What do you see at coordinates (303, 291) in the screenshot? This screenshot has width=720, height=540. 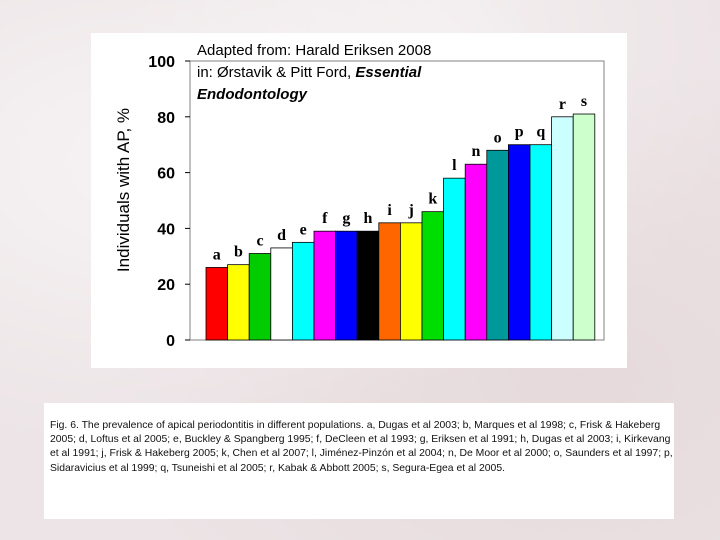 I see `bar-e` at bounding box center [303, 291].